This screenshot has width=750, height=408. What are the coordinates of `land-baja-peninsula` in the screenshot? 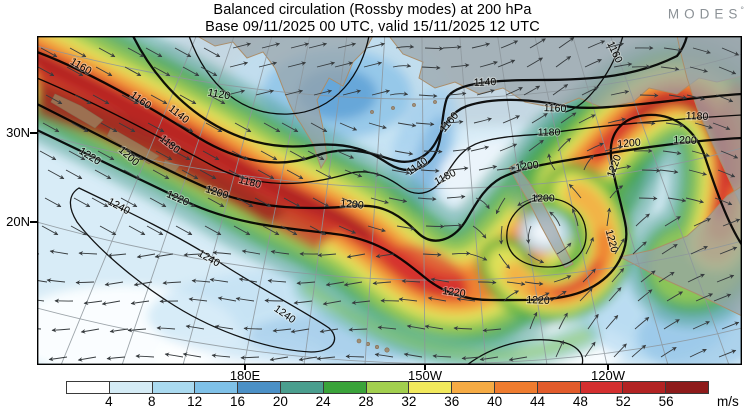 It's located at (541, 216).